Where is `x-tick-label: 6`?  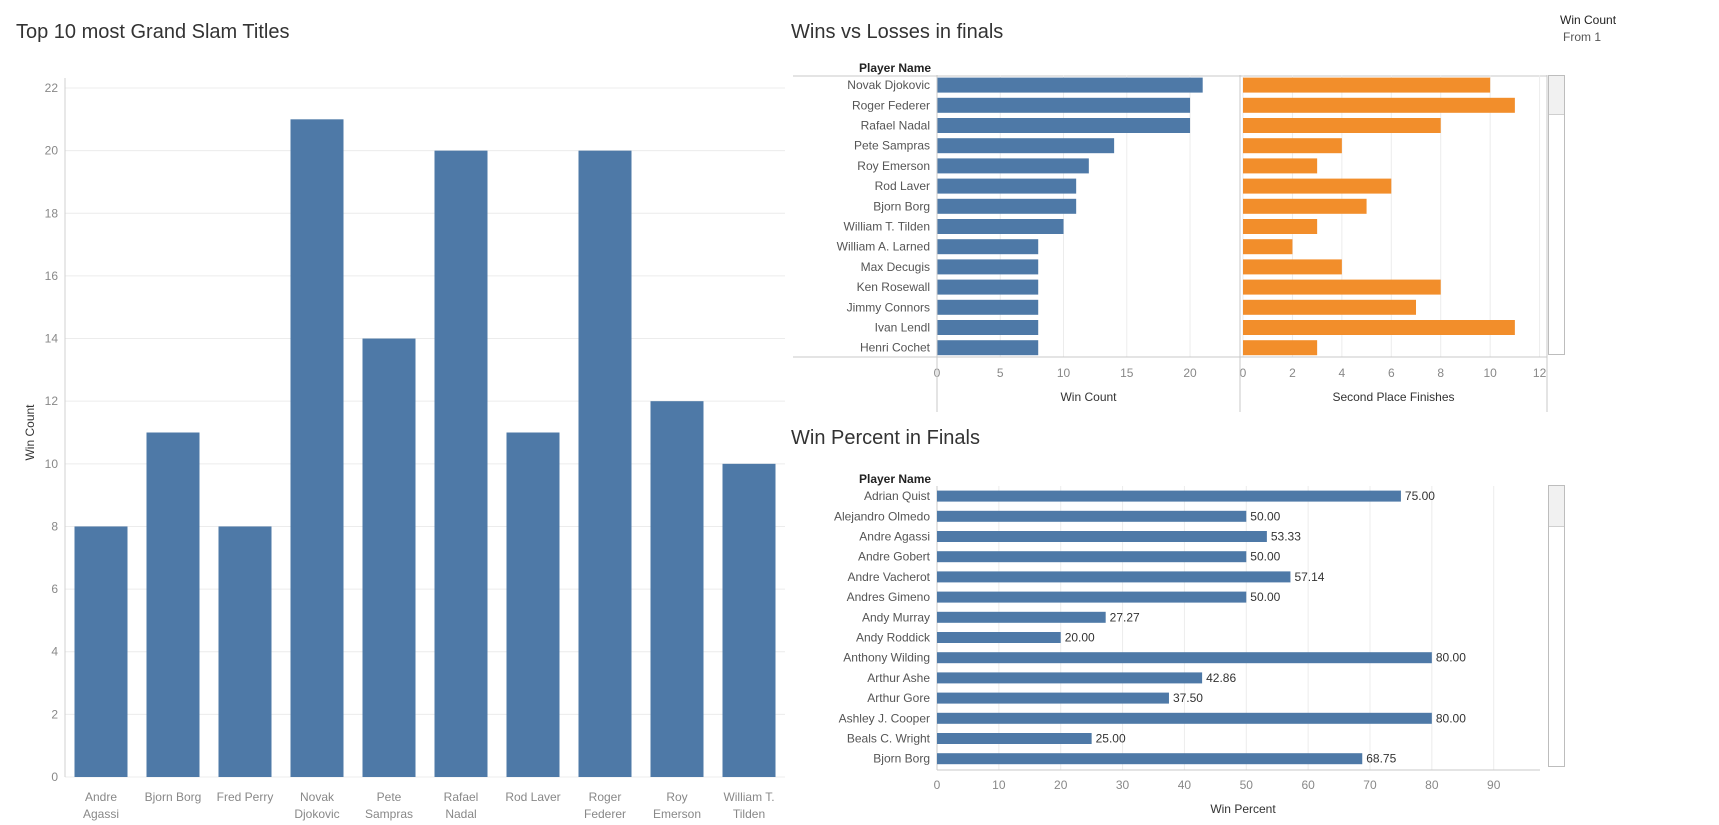 x-tick-label: 6 is located at coordinates (1391, 373).